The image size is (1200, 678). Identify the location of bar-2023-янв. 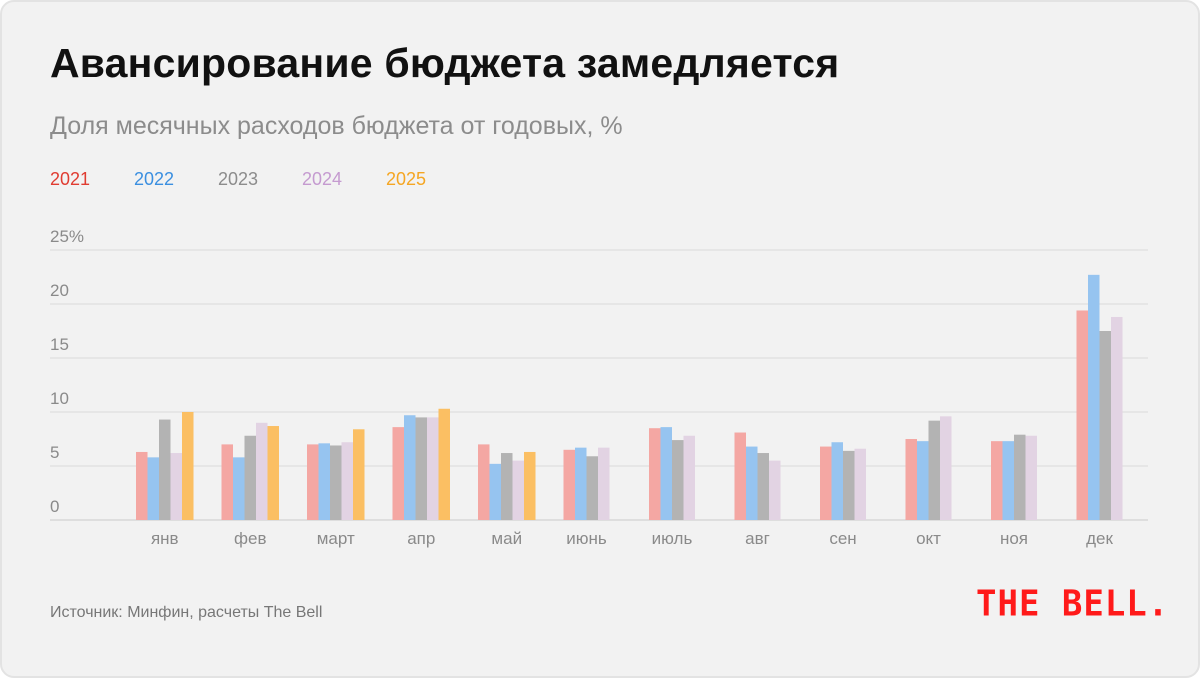
(165, 469).